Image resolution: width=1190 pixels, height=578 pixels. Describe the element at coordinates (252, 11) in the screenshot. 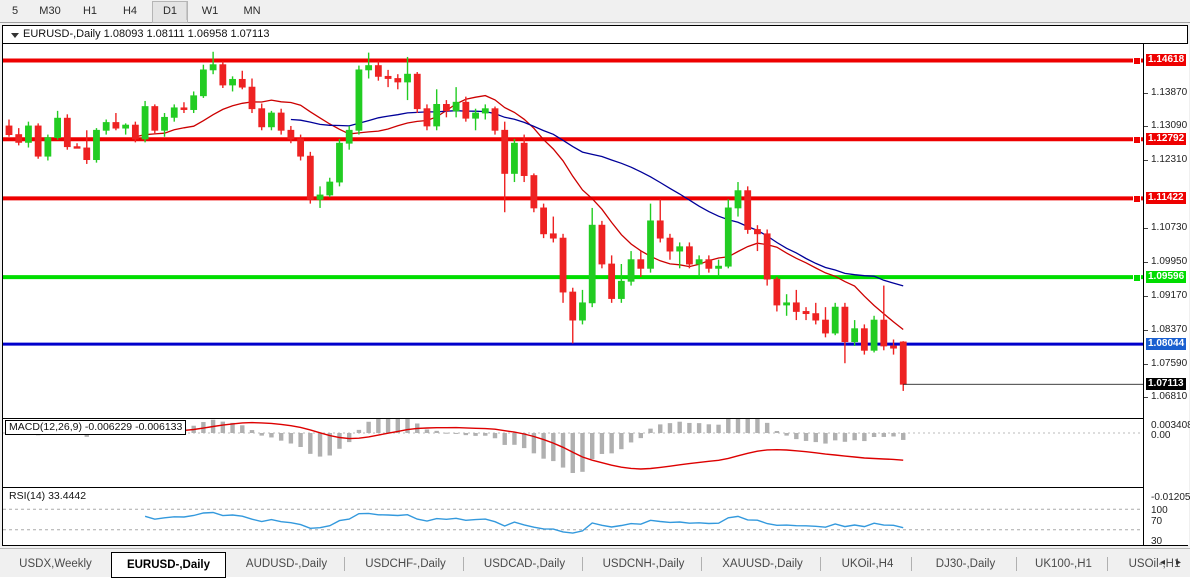

I see `timeframe-button-mn: MN` at that location.